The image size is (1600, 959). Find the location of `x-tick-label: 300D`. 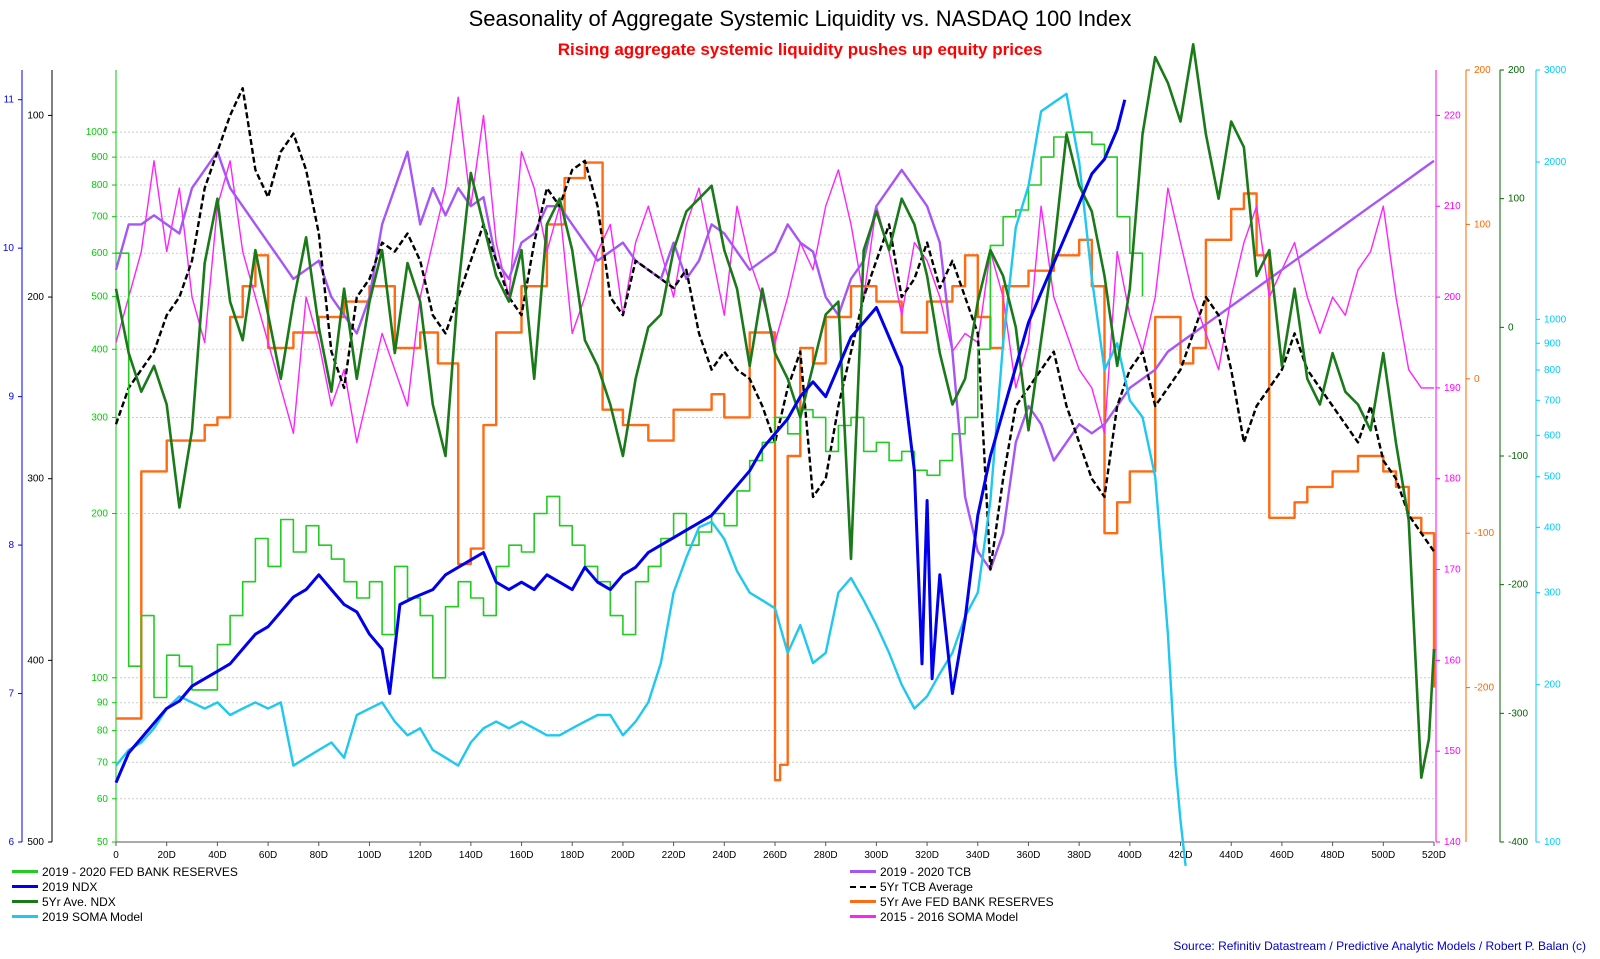

x-tick-label: 300D is located at coordinates (876, 855).